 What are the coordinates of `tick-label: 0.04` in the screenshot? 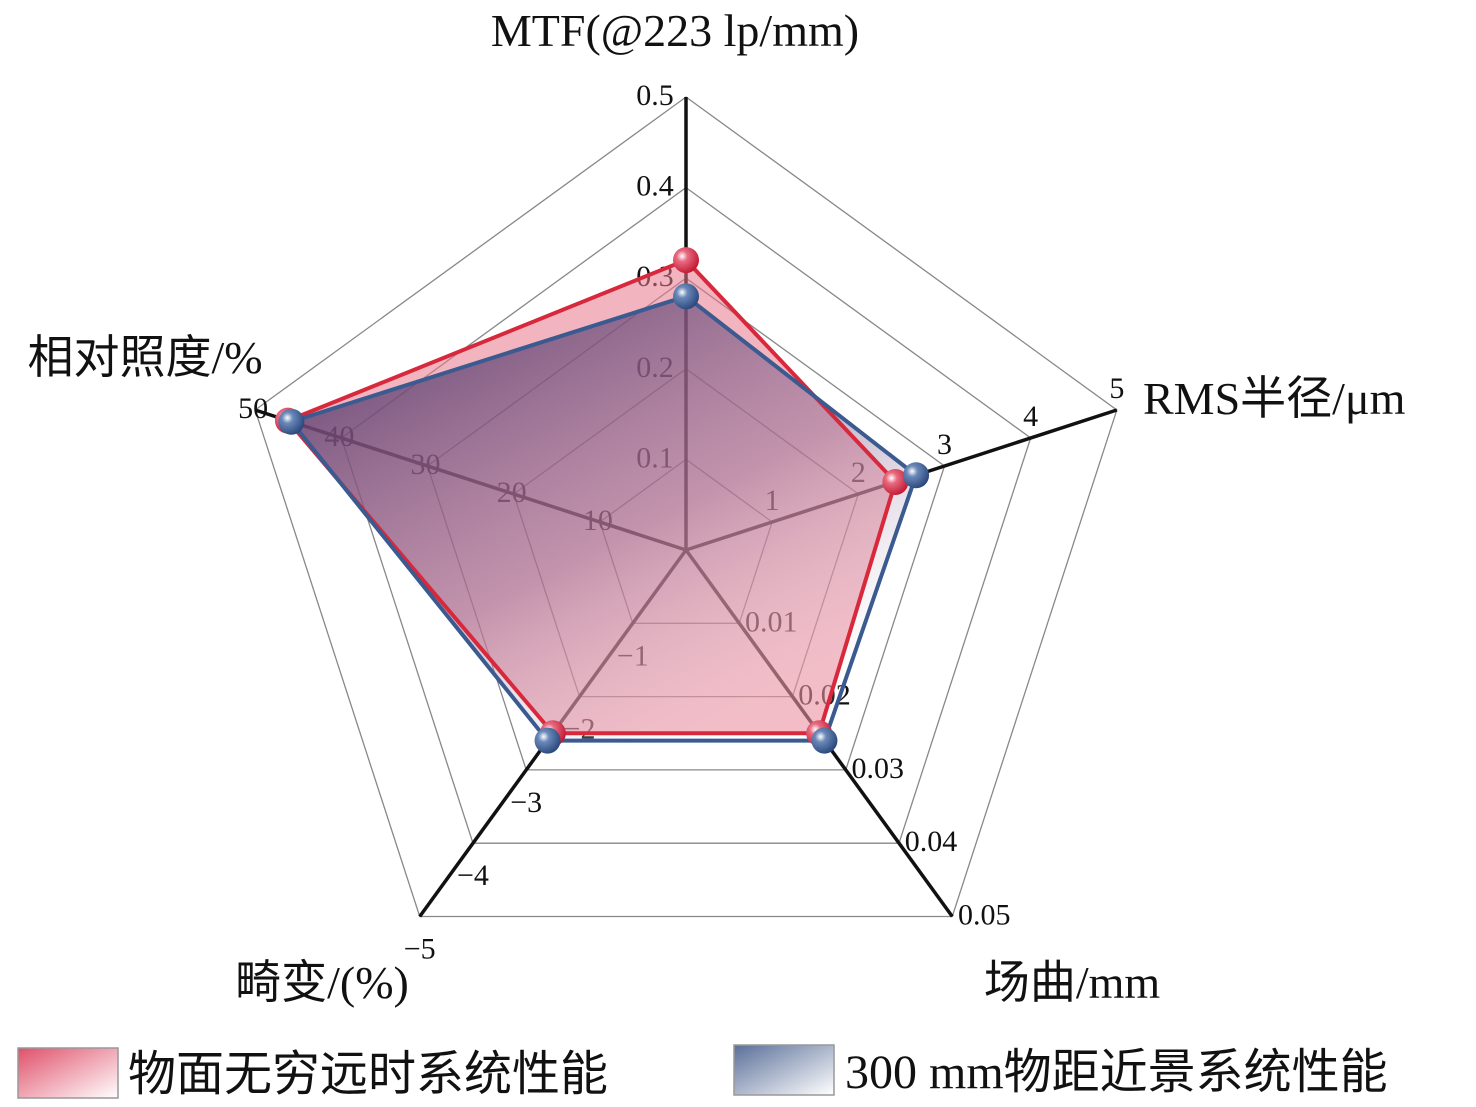 It's located at (931, 841).